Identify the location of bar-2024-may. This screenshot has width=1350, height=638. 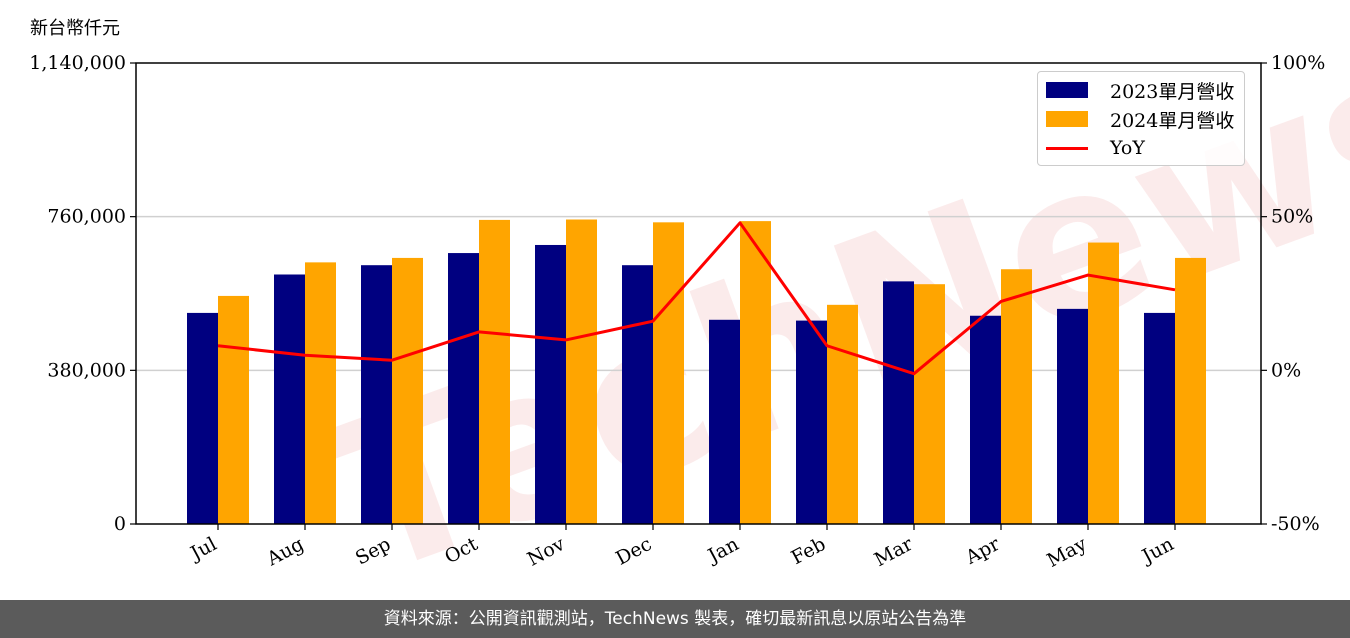
(1103, 383).